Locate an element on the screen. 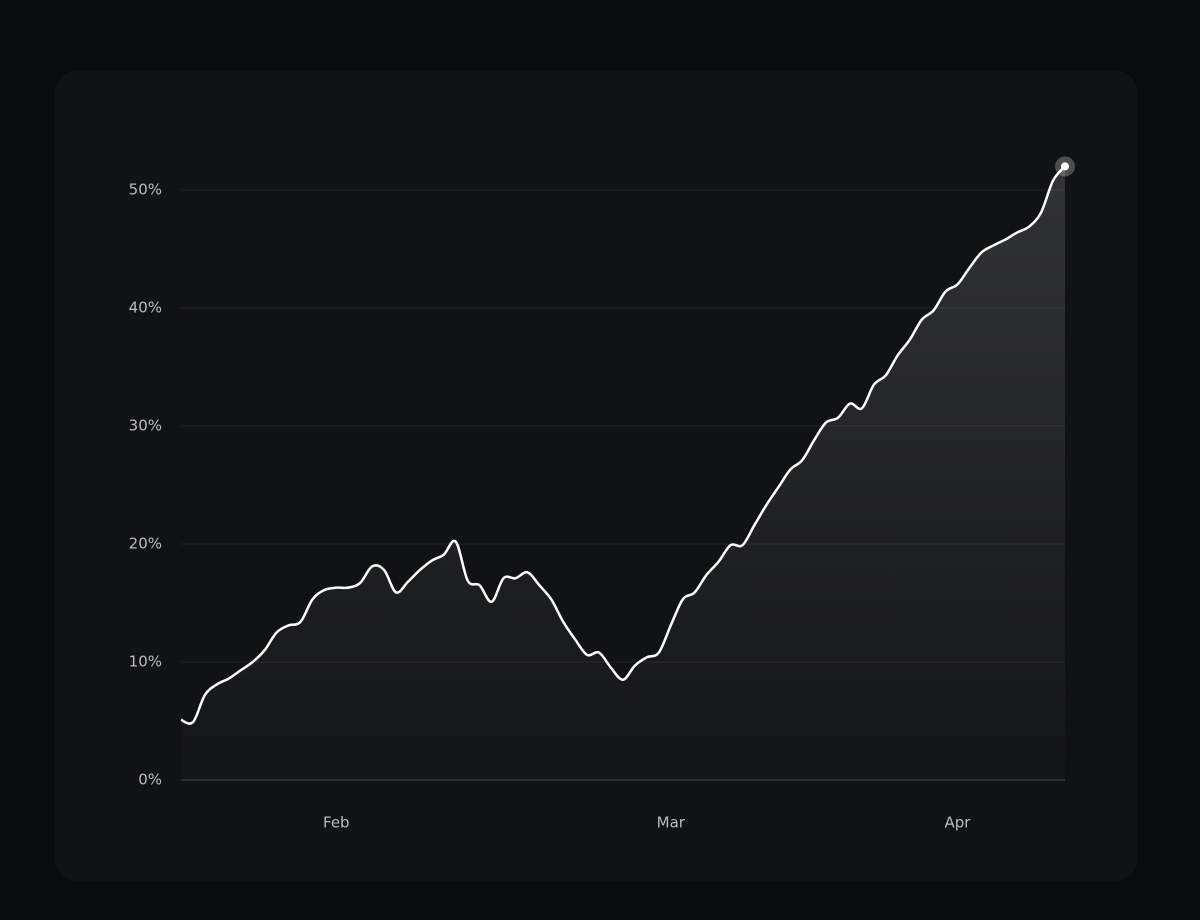 This screenshot has width=1200, height=920. y-tick-label: 30% is located at coordinates (145, 426).